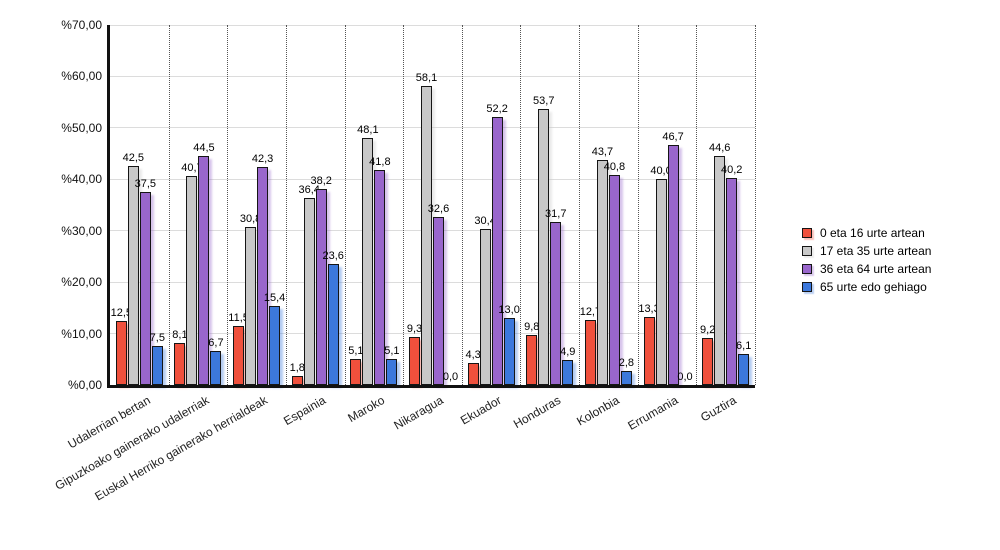 The image size is (1000, 550). Describe the element at coordinates (431, 386) in the screenshot. I see `x-axis` at that location.